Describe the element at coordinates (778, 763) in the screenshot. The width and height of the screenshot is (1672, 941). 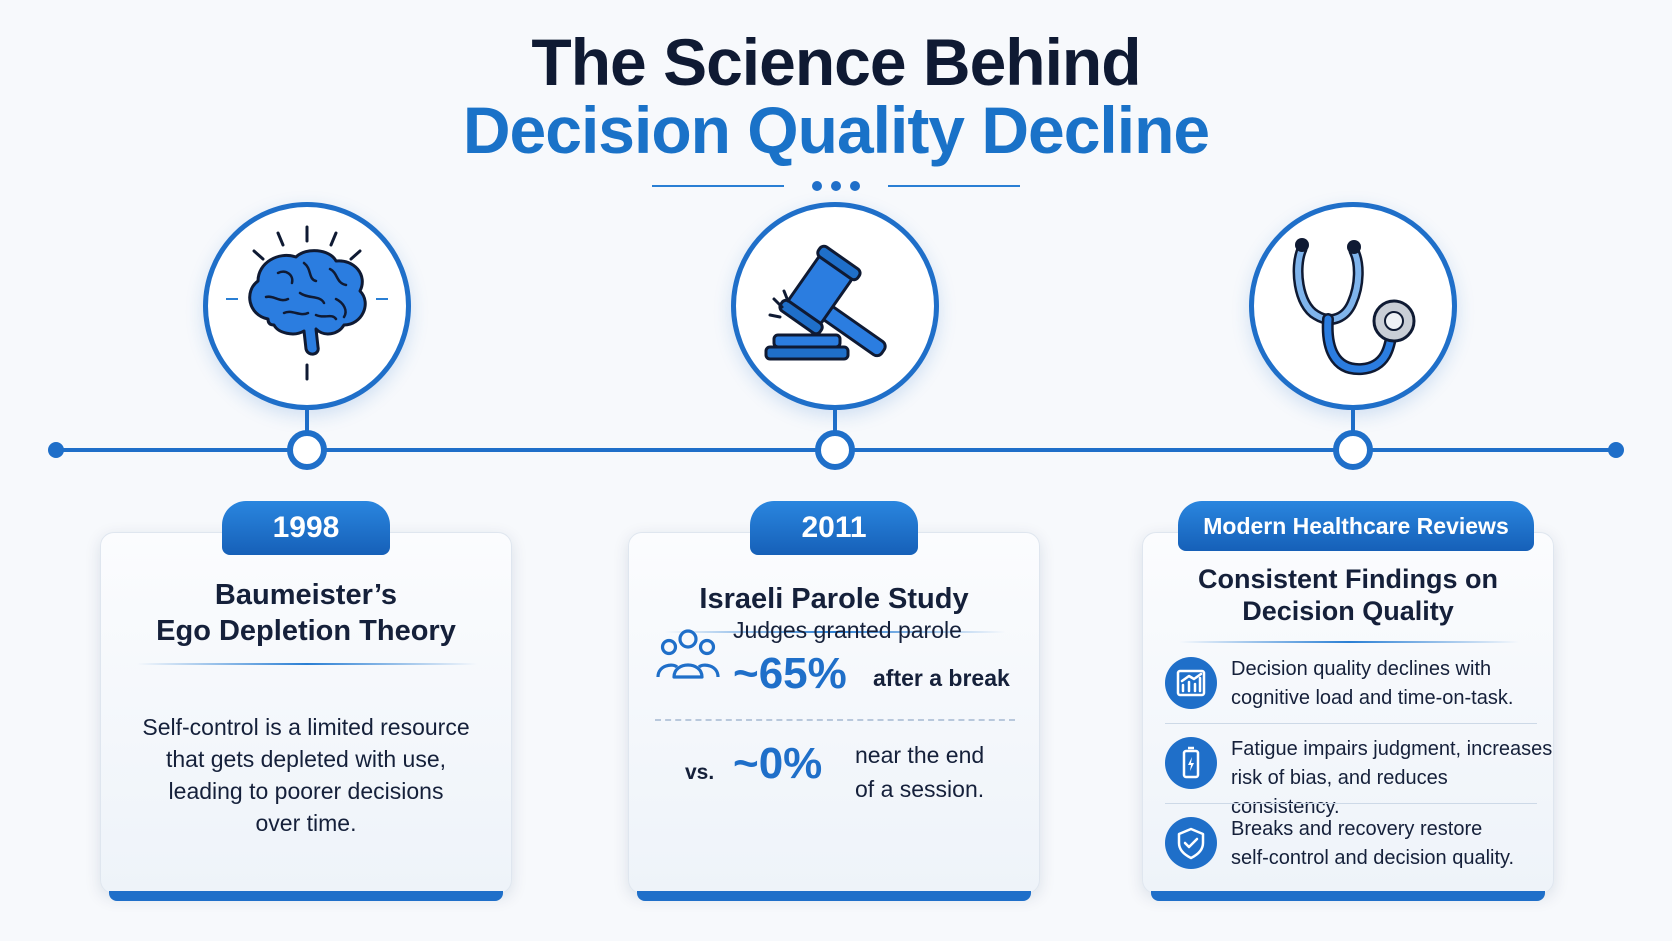
I see `stat-end-session-value: ~0%` at that location.